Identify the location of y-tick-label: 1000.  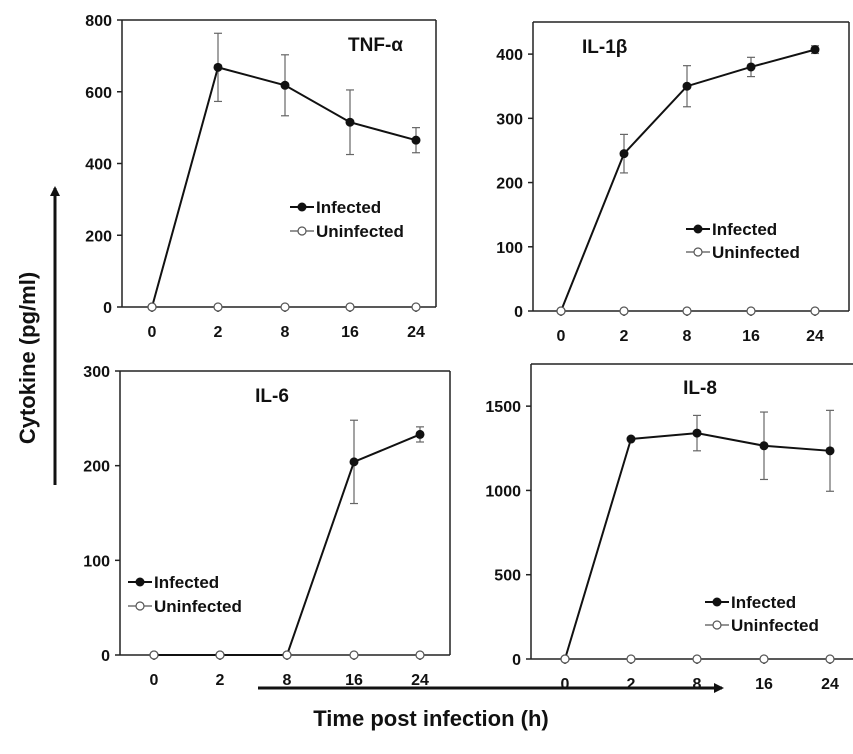
(503, 491).